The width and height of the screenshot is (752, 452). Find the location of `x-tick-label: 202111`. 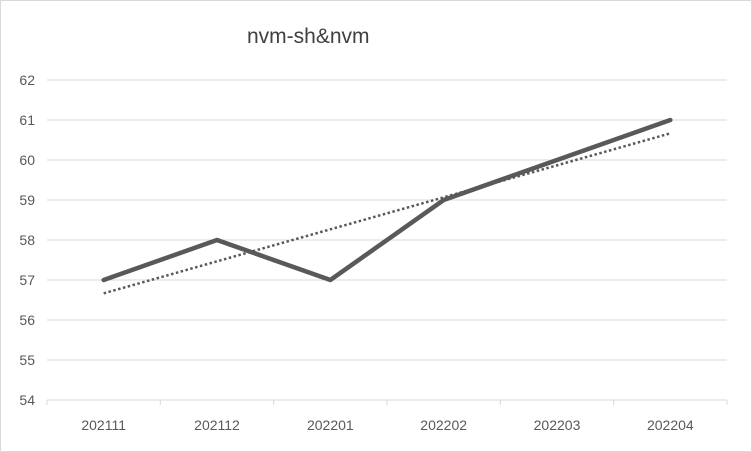

x-tick-label: 202111 is located at coordinates (103, 425).